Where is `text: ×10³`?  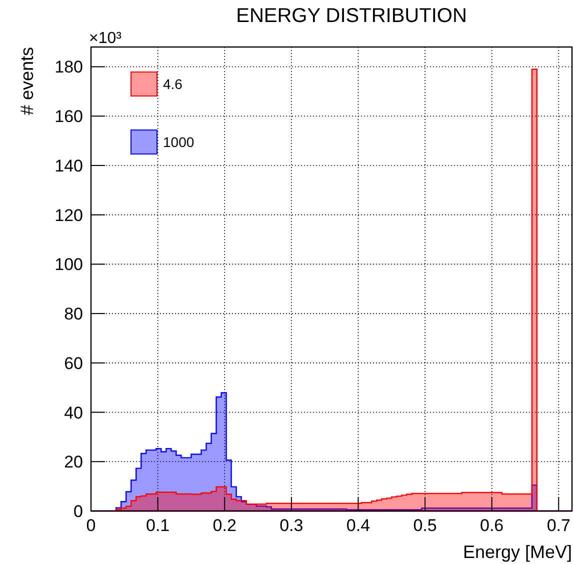 text: ×10³ is located at coordinates (105, 38).